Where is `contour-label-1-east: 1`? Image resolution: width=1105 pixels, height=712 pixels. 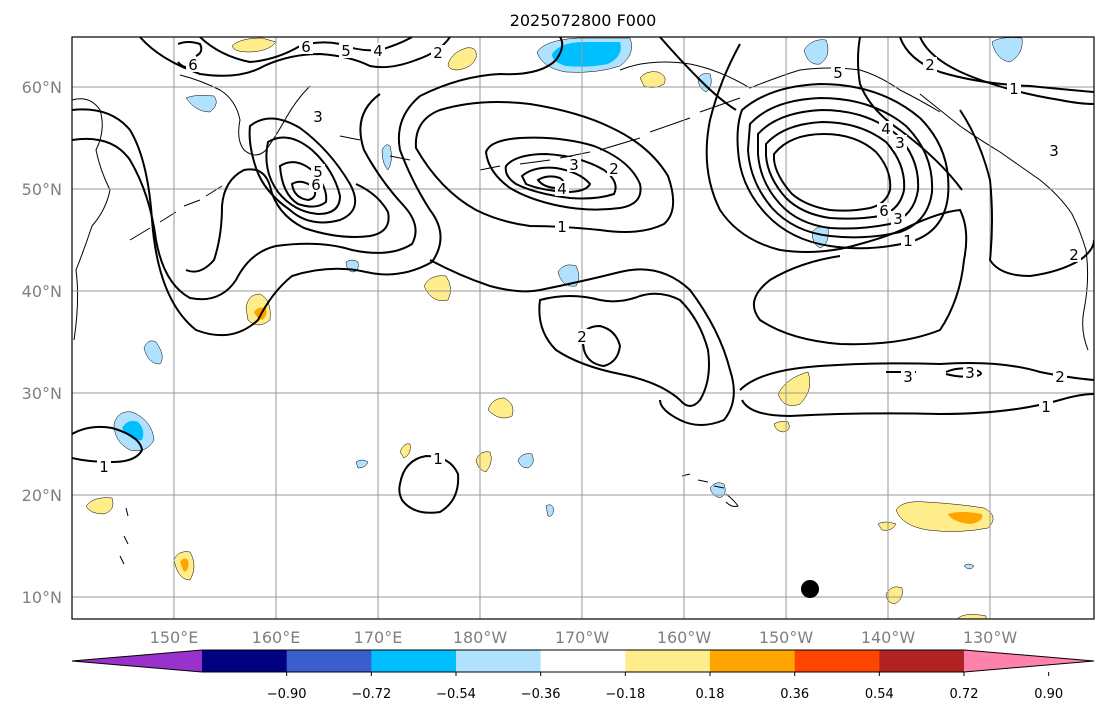 contour-label-1-east: 1 is located at coordinates (1046, 407).